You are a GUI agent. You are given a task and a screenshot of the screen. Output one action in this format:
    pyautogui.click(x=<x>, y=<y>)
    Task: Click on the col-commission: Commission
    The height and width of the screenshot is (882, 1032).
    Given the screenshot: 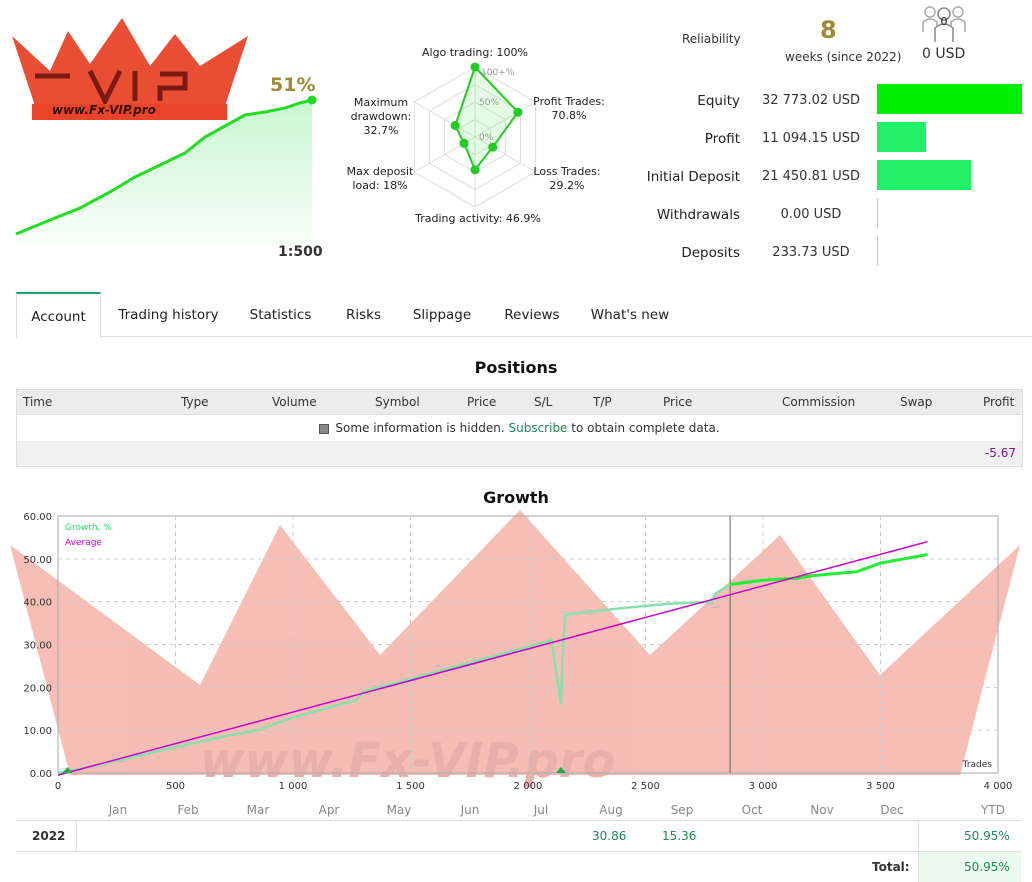 What is the action you would take?
    pyautogui.click(x=818, y=402)
    